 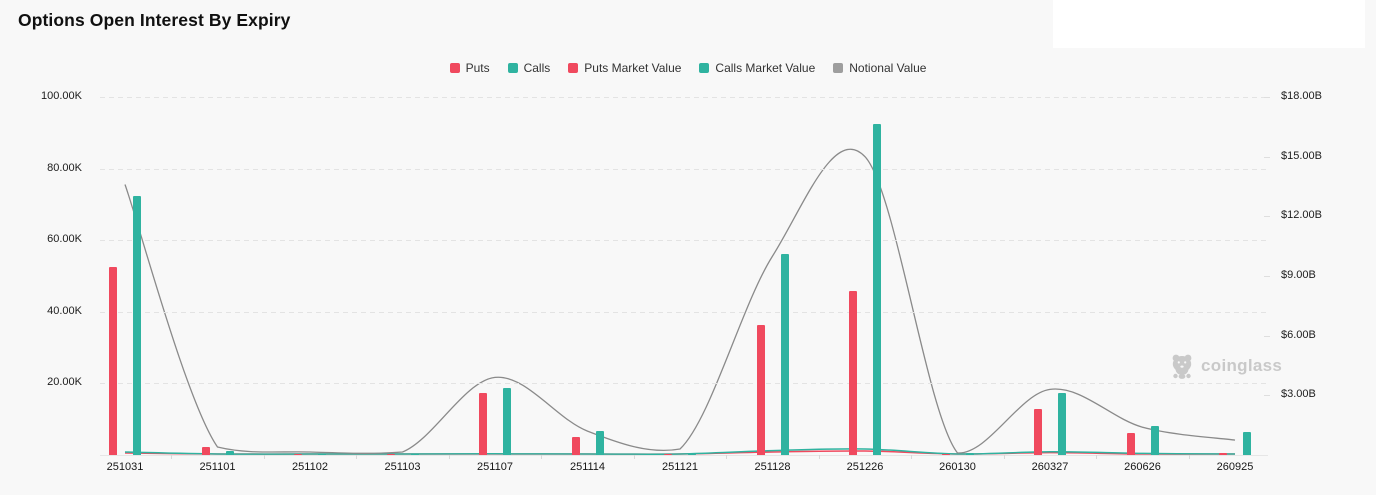 I want to click on blank-toolbar-panel, so click(x=1209, y=24).